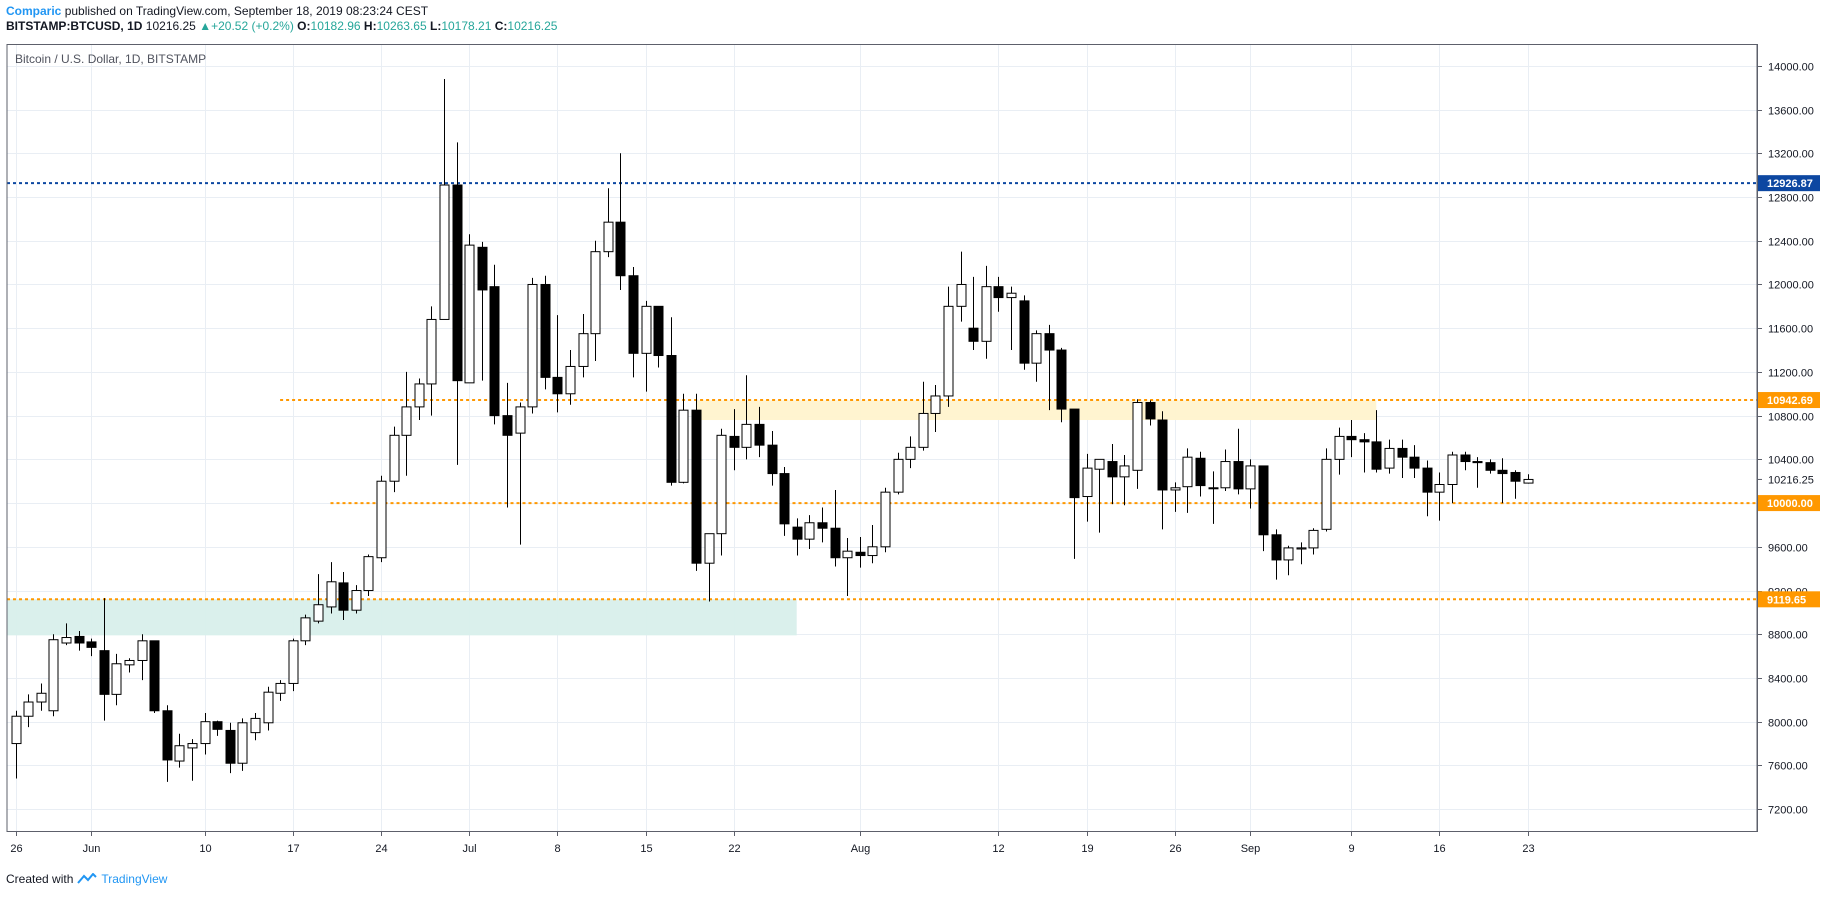  I want to click on high-label: H:, so click(370, 26).